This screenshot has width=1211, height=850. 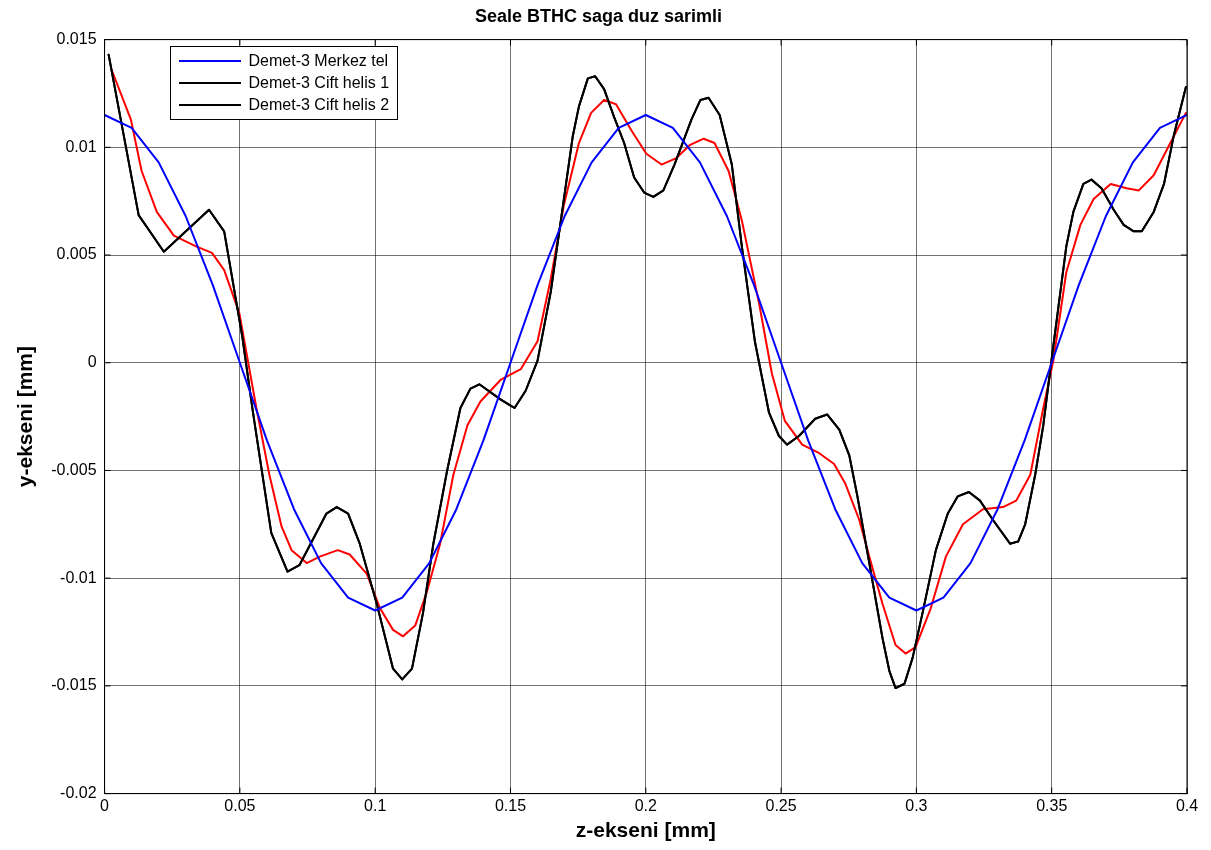 What do you see at coordinates (78, 577) in the screenshot?
I see `y-tick-label: -0.01` at bounding box center [78, 577].